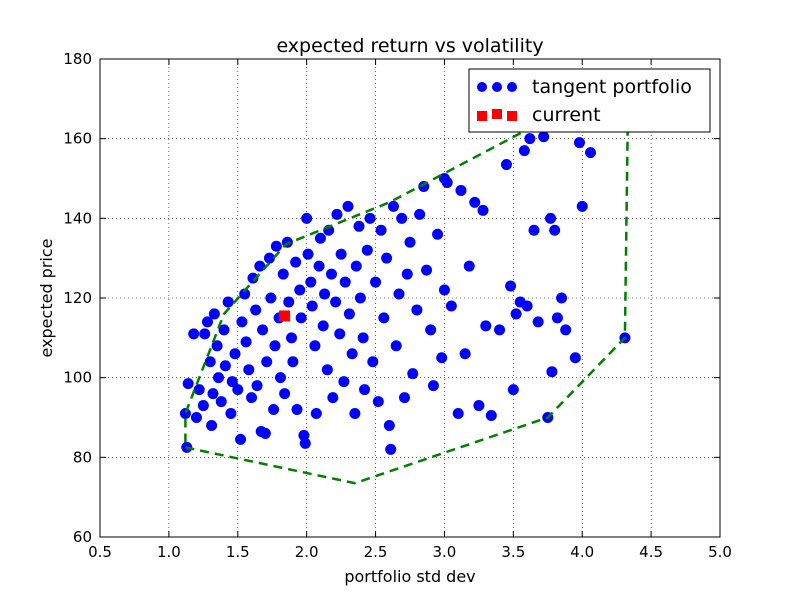 The height and width of the screenshot is (597, 800). Describe the element at coordinates (82, 537) in the screenshot. I see `y-tick-label: 60` at that location.